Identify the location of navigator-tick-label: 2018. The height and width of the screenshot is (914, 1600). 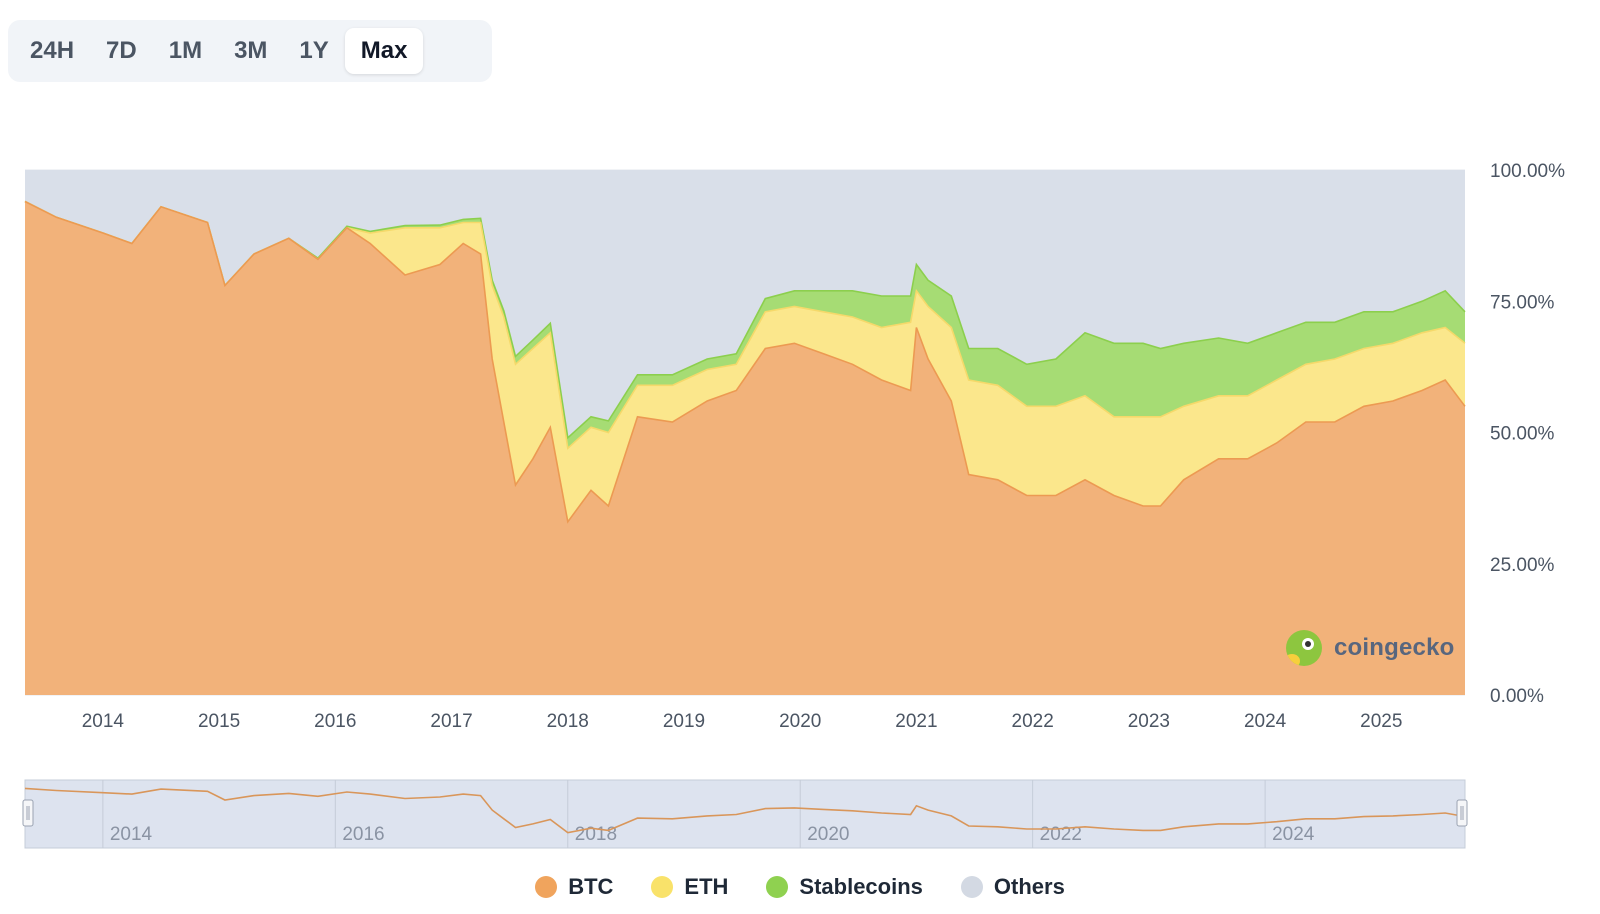
(596, 834).